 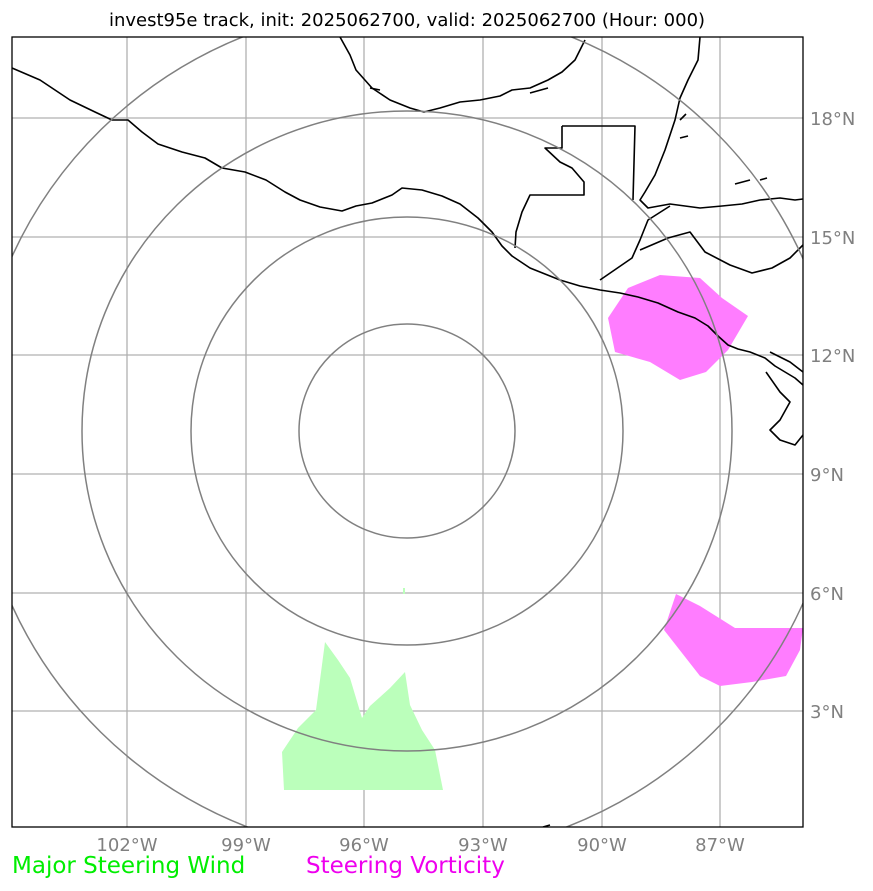 What do you see at coordinates (721, 123) in the screenshot?
I see `belize-yucatan-coast` at bounding box center [721, 123].